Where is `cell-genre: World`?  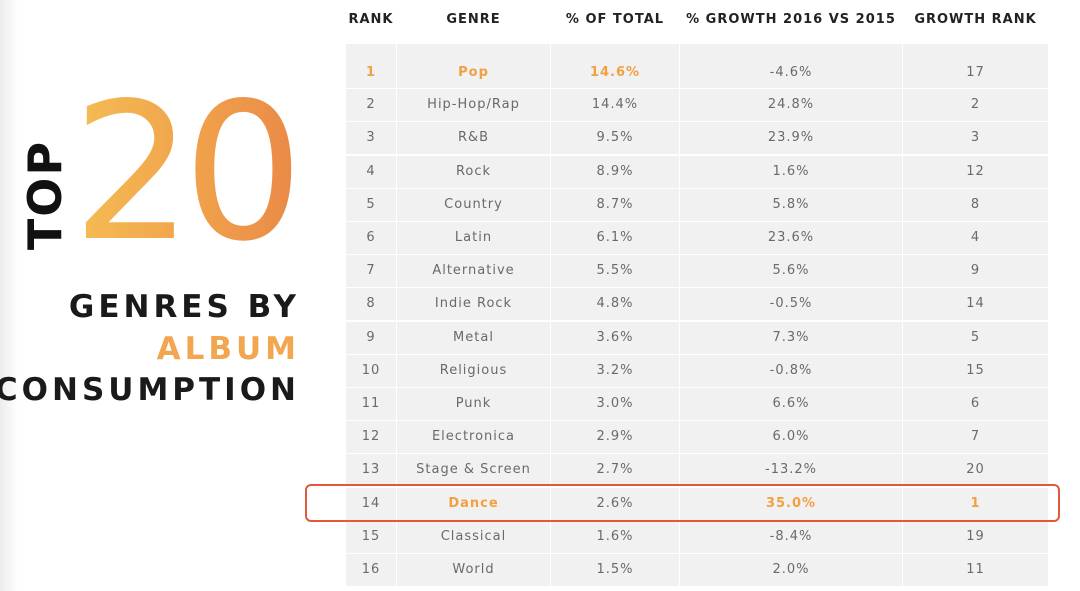
cell-genre: World is located at coordinates (473, 570).